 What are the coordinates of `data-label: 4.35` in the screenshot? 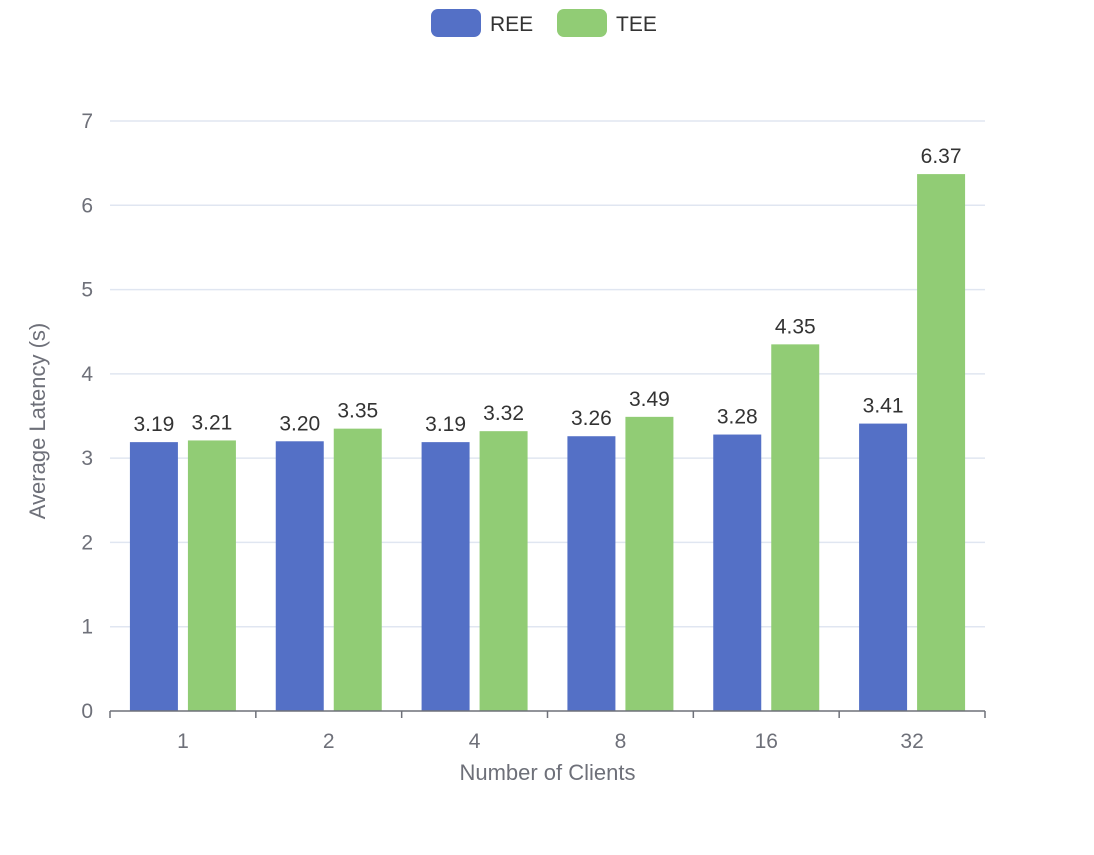 It's located at (795, 326).